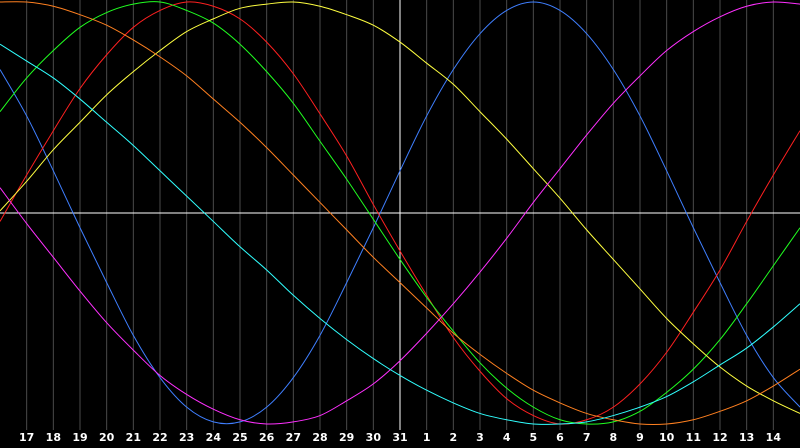  I want to click on x-tick-label: 28, so click(319, 437).